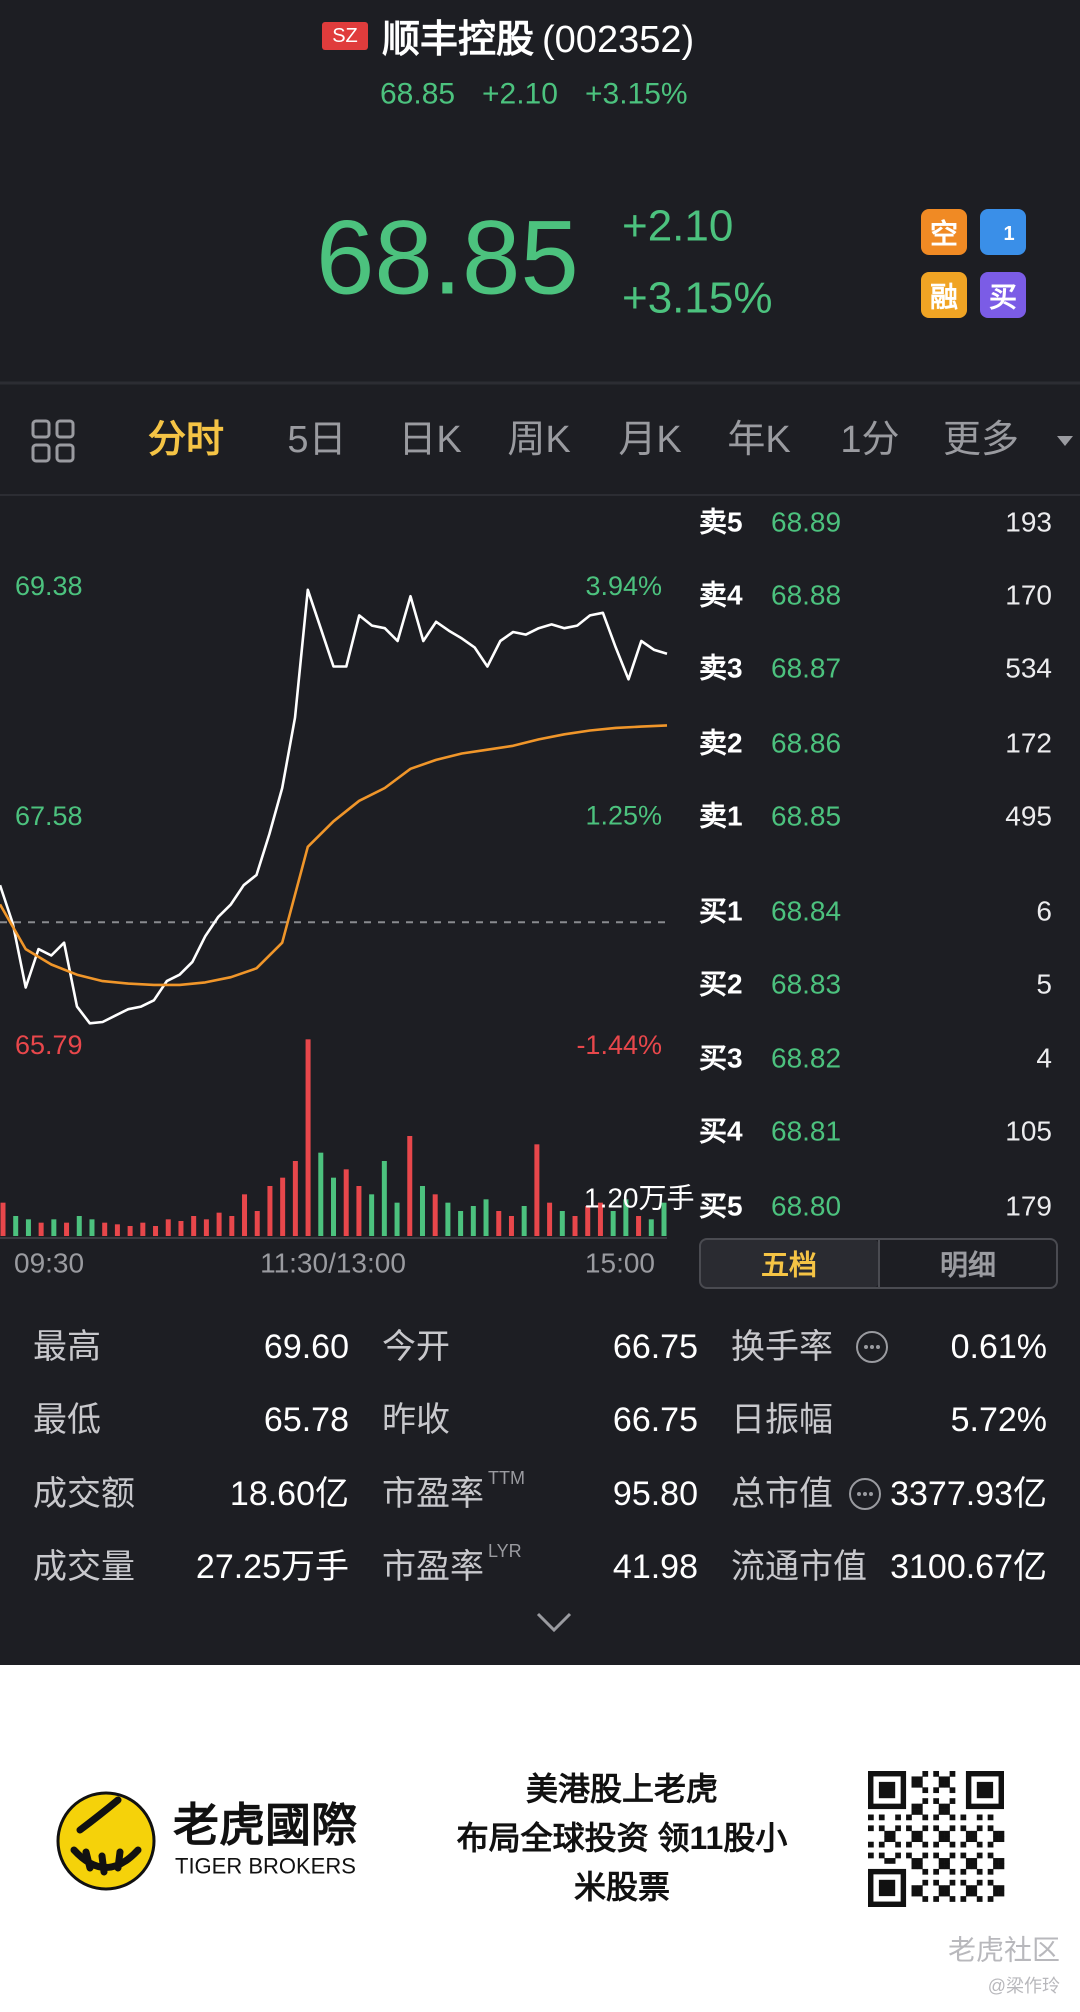  What do you see at coordinates (944, 297) in the screenshot?
I see `feature-badge-text: 融` at bounding box center [944, 297].